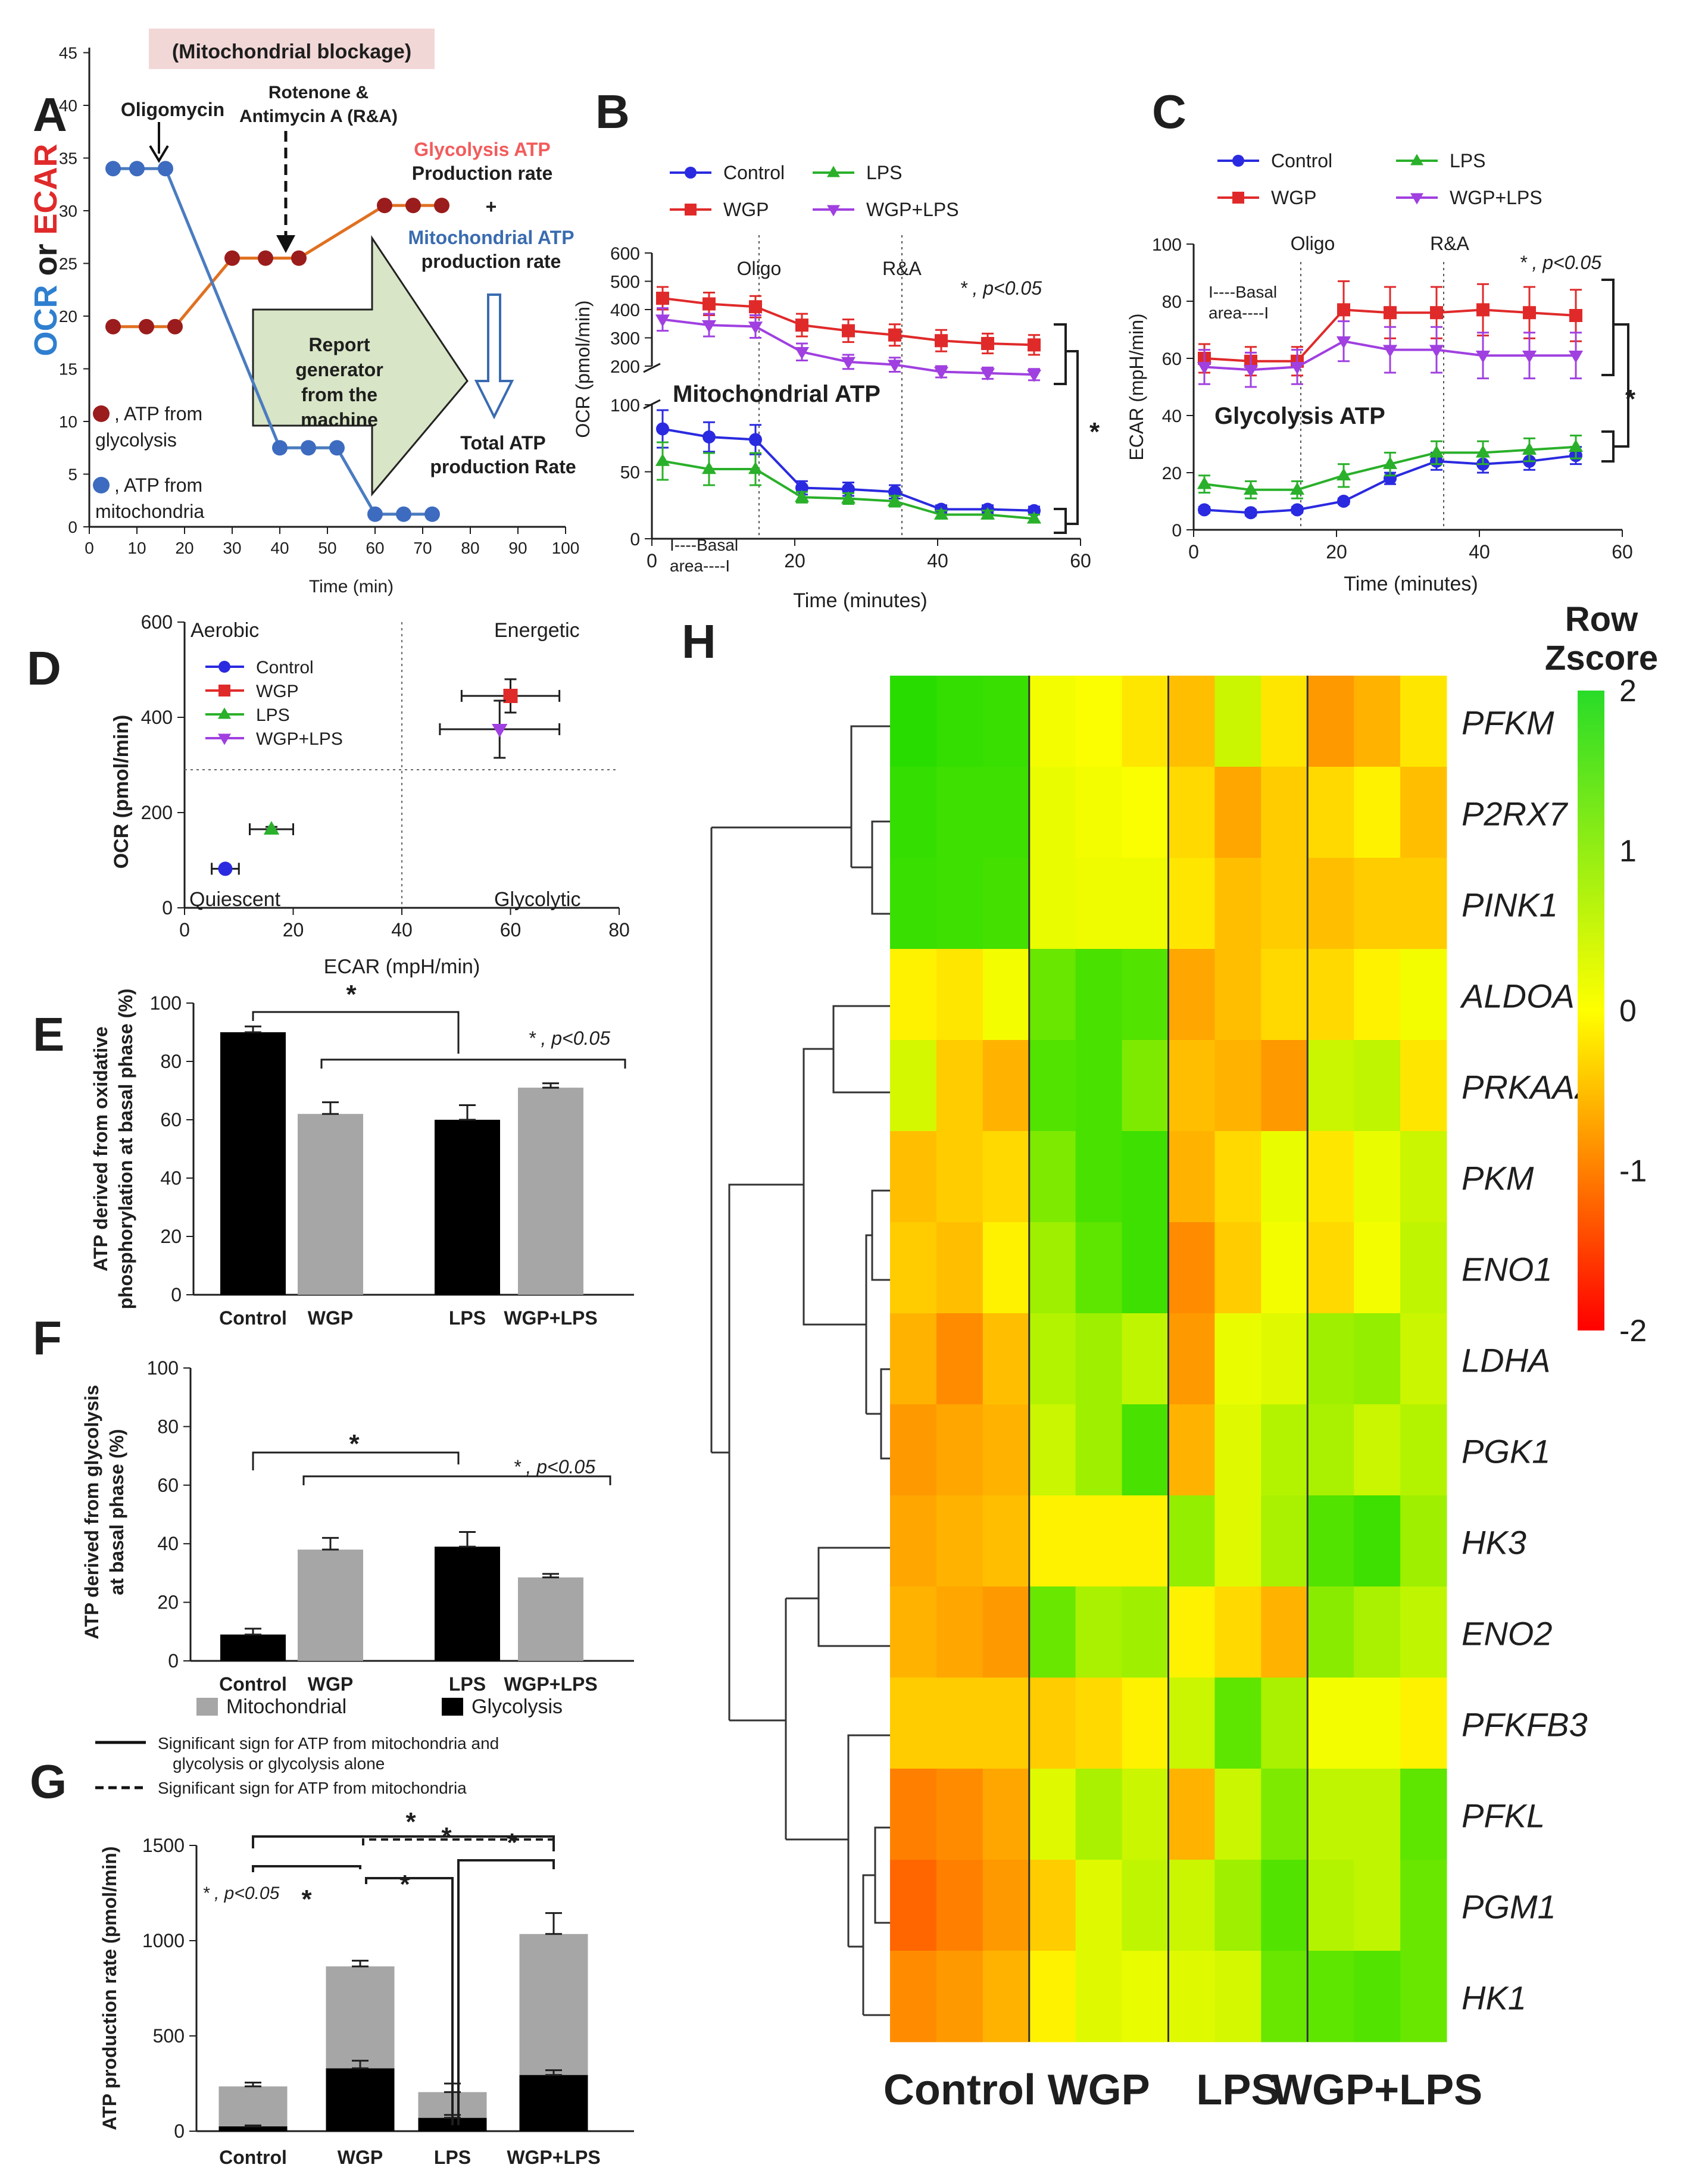  Describe the element at coordinates (1172, 359) in the screenshot. I see `panel-c-y-tick-label: 60` at that location.